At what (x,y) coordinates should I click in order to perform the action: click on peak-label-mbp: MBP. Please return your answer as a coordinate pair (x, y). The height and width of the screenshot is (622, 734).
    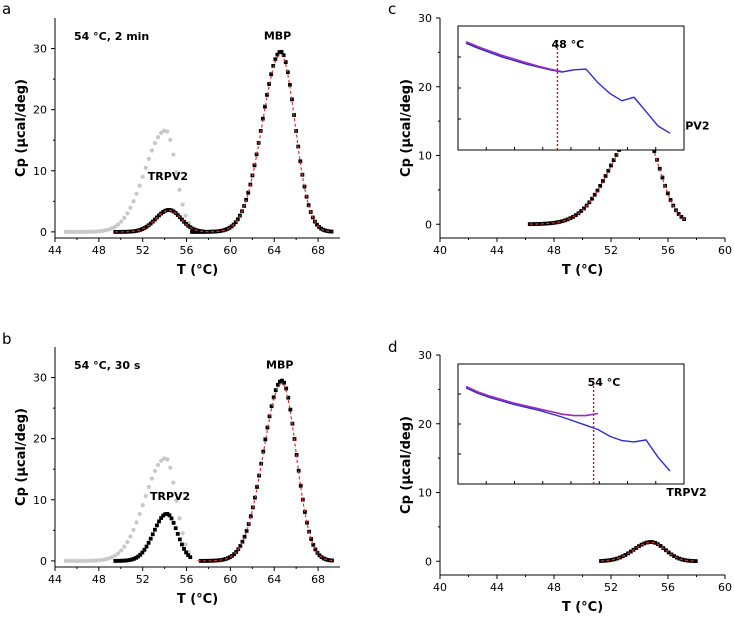
    Looking at the image, I should click on (279, 364).